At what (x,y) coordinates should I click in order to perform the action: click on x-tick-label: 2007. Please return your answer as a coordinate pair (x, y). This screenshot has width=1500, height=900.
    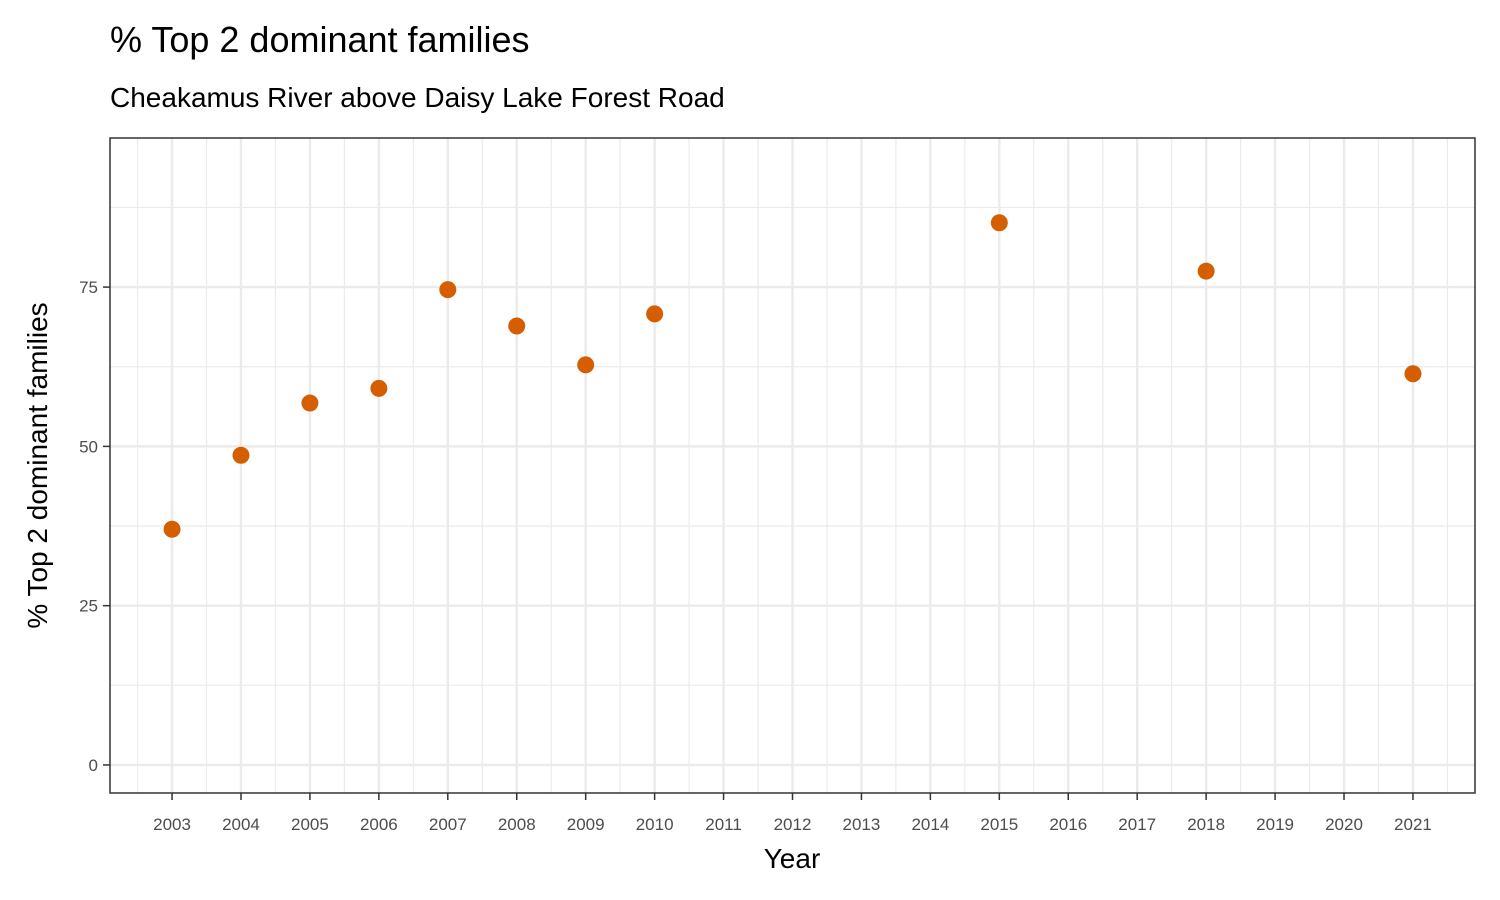
    Looking at the image, I should click on (448, 824).